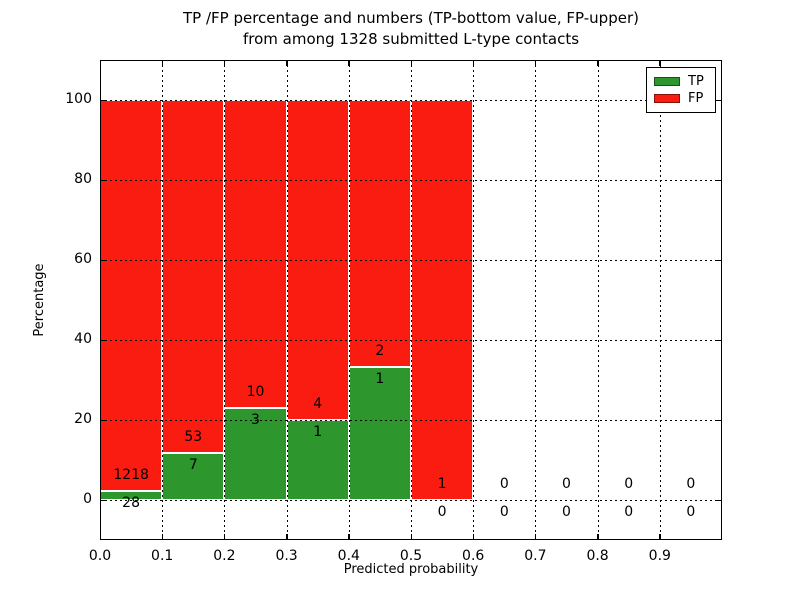 This screenshot has width=800, height=600. Describe the element at coordinates (318, 404) in the screenshot. I see `fp-count-label: 4` at that location.